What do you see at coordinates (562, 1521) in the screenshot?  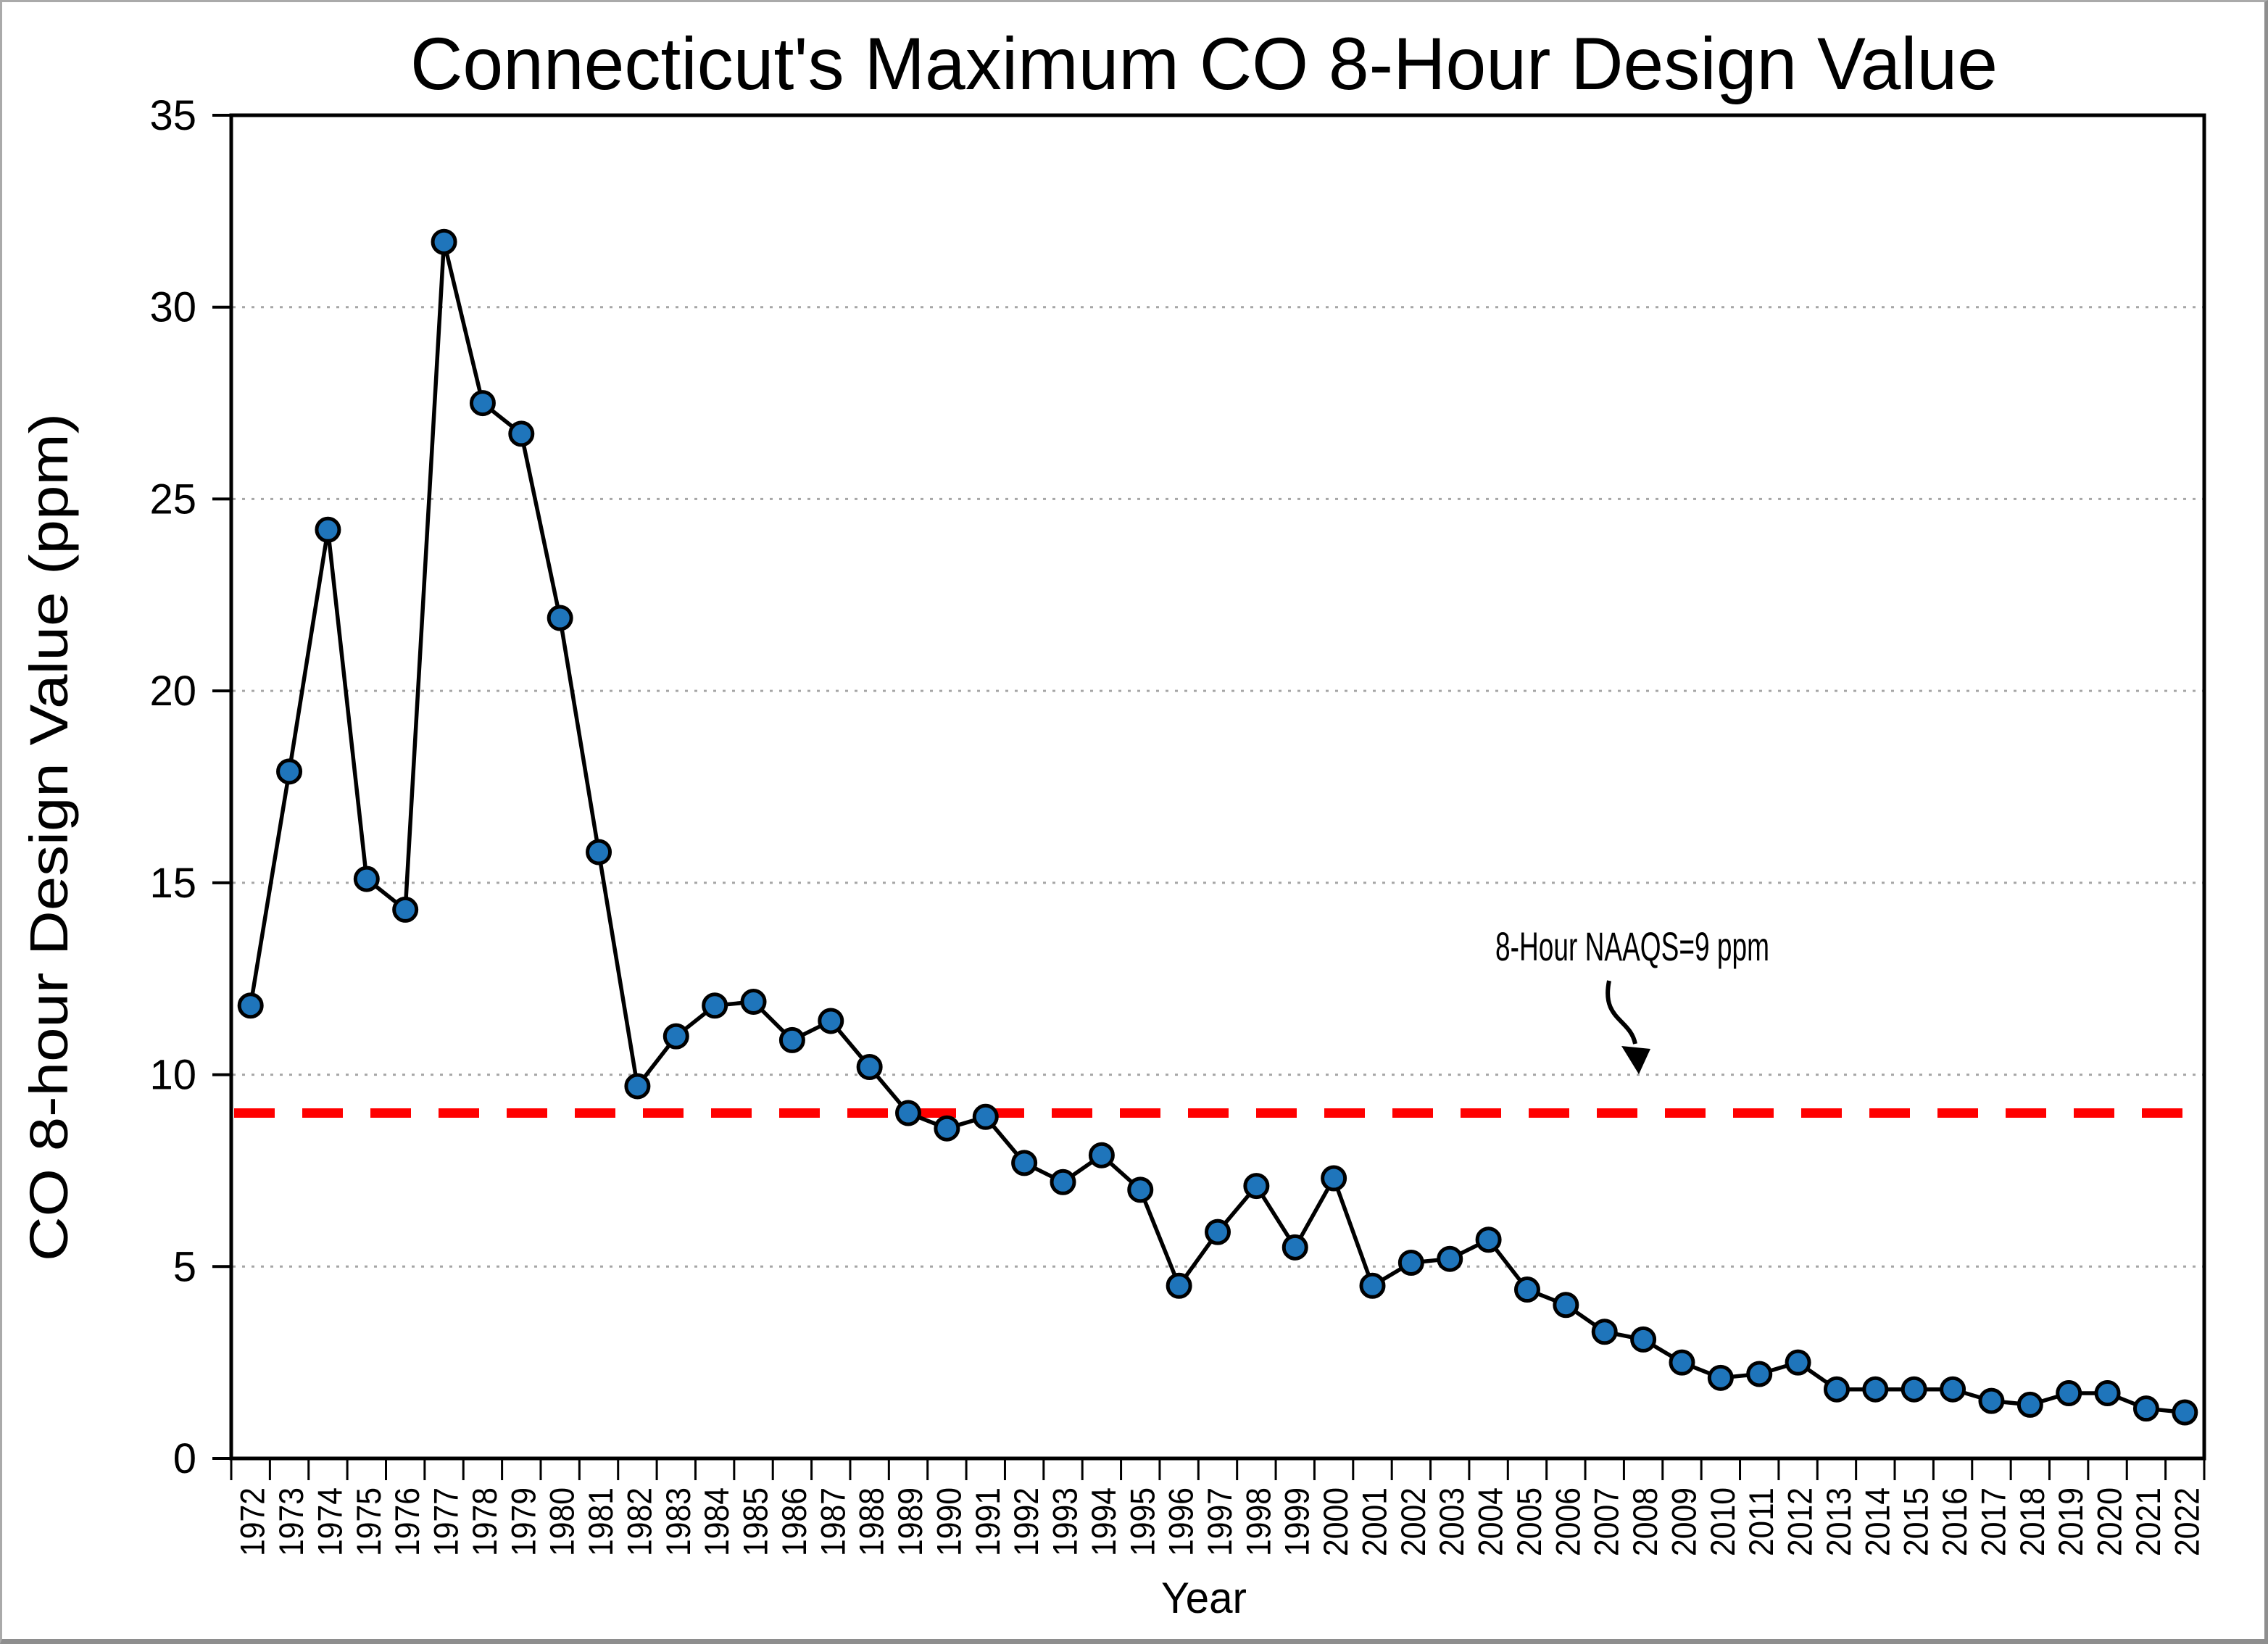 I see `x-tick-label-1980: 1980` at bounding box center [562, 1521].